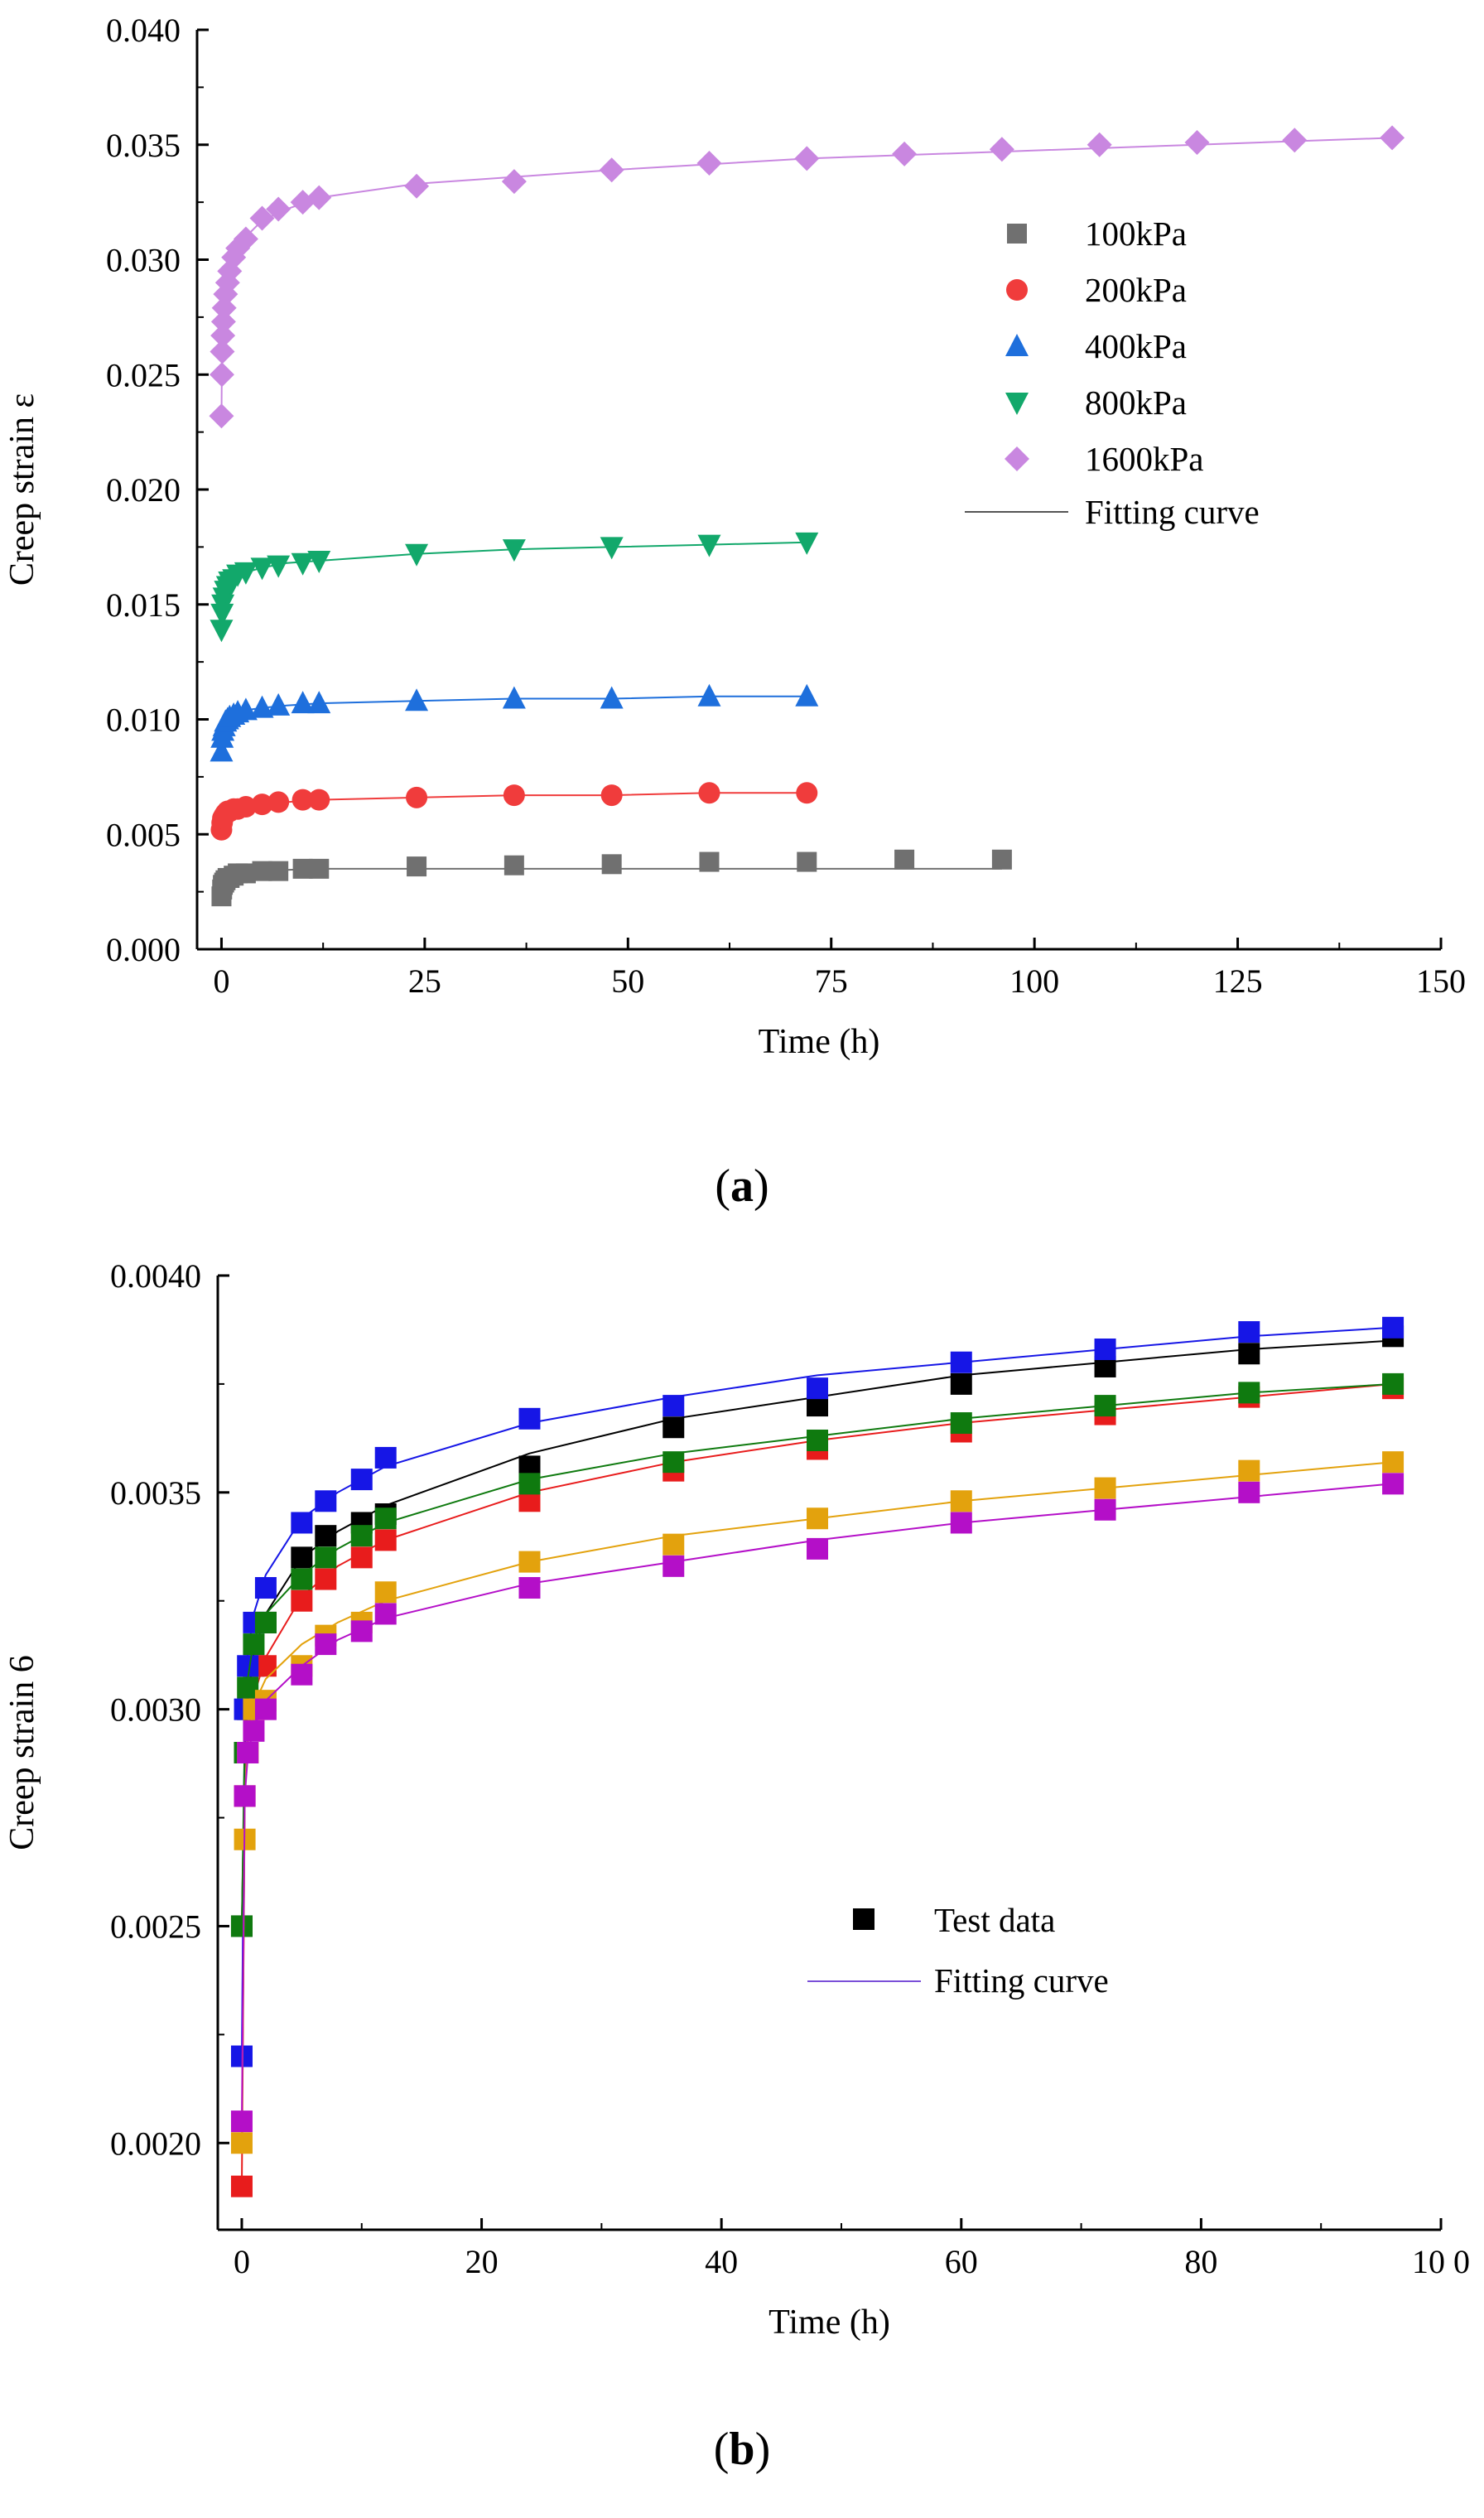  Describe the element at coordinates (627, 981) in the screenshot. I see `a-x-tick-label: 50` at that location.